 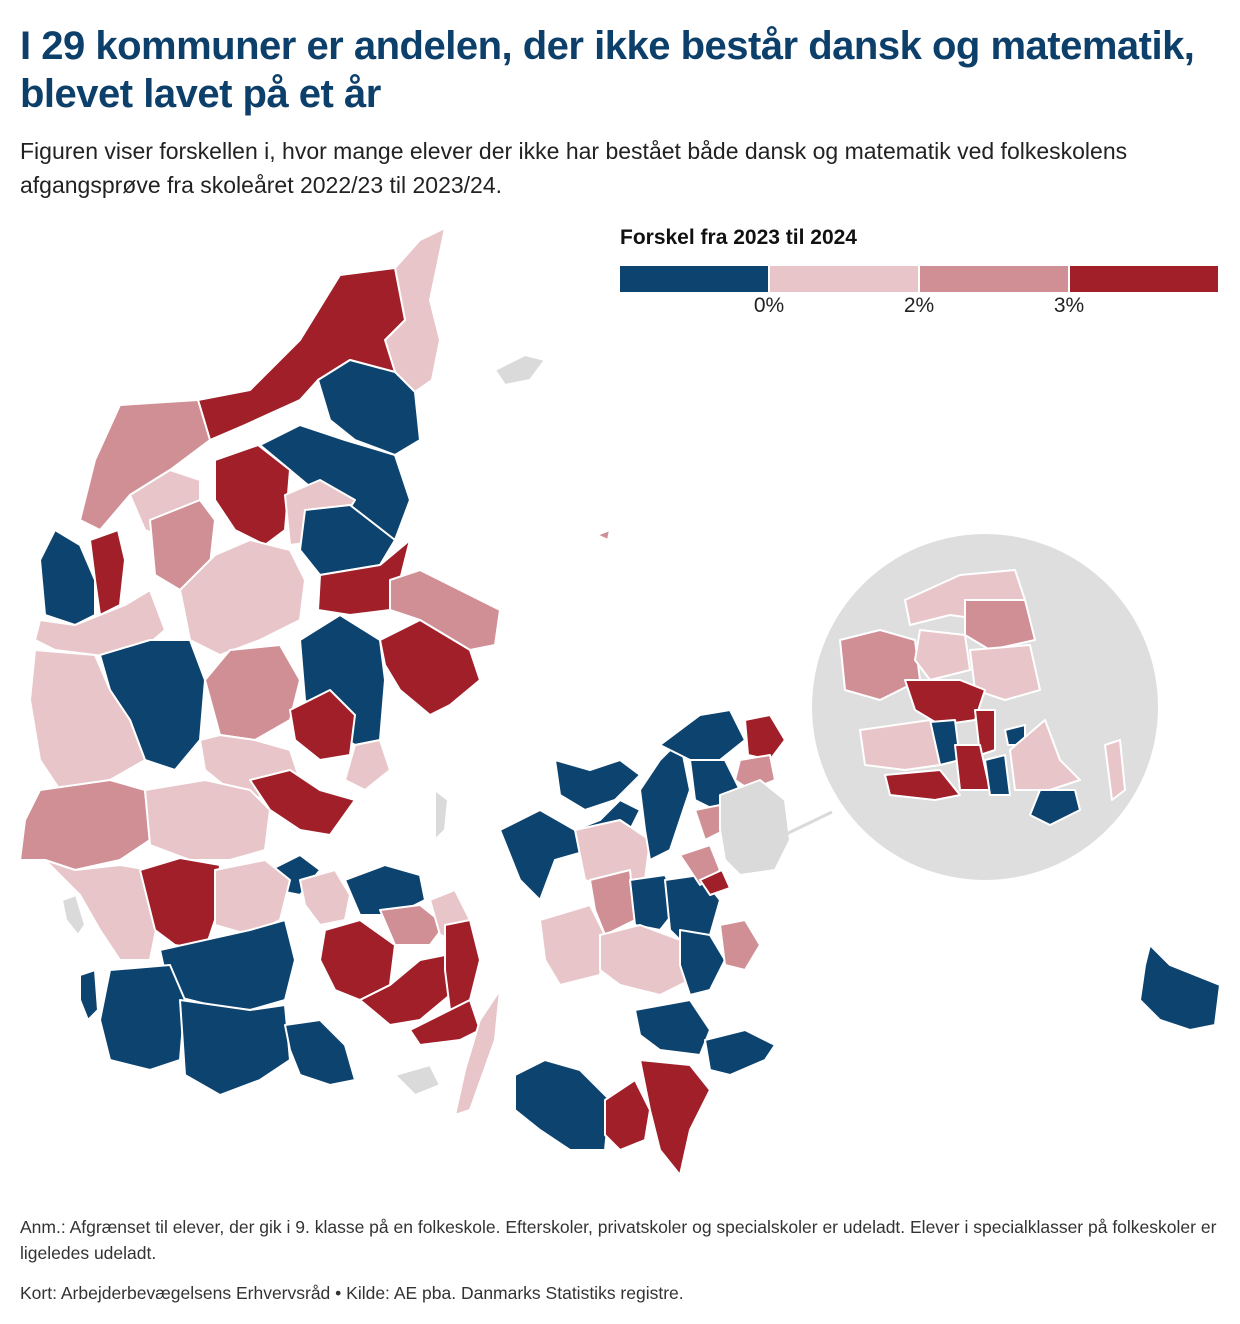 What do you see at coordinates (87, 720) in the screenshot?
I see `region-ringkobing` at bounding box center [87, 720].